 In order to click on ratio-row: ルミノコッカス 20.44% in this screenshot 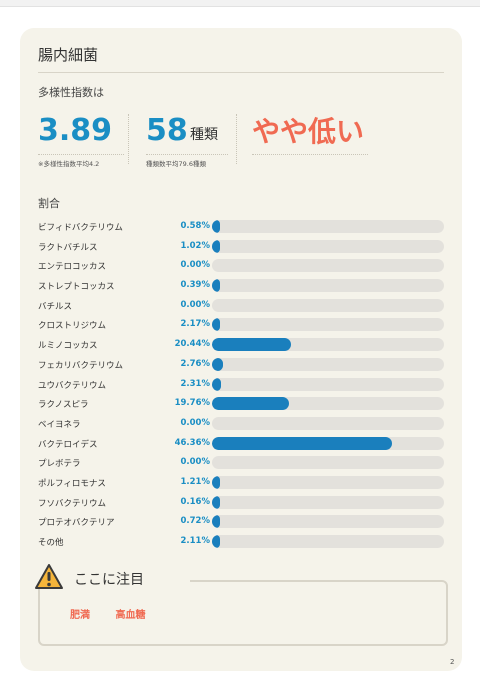, I will do `click(243, 346)`.